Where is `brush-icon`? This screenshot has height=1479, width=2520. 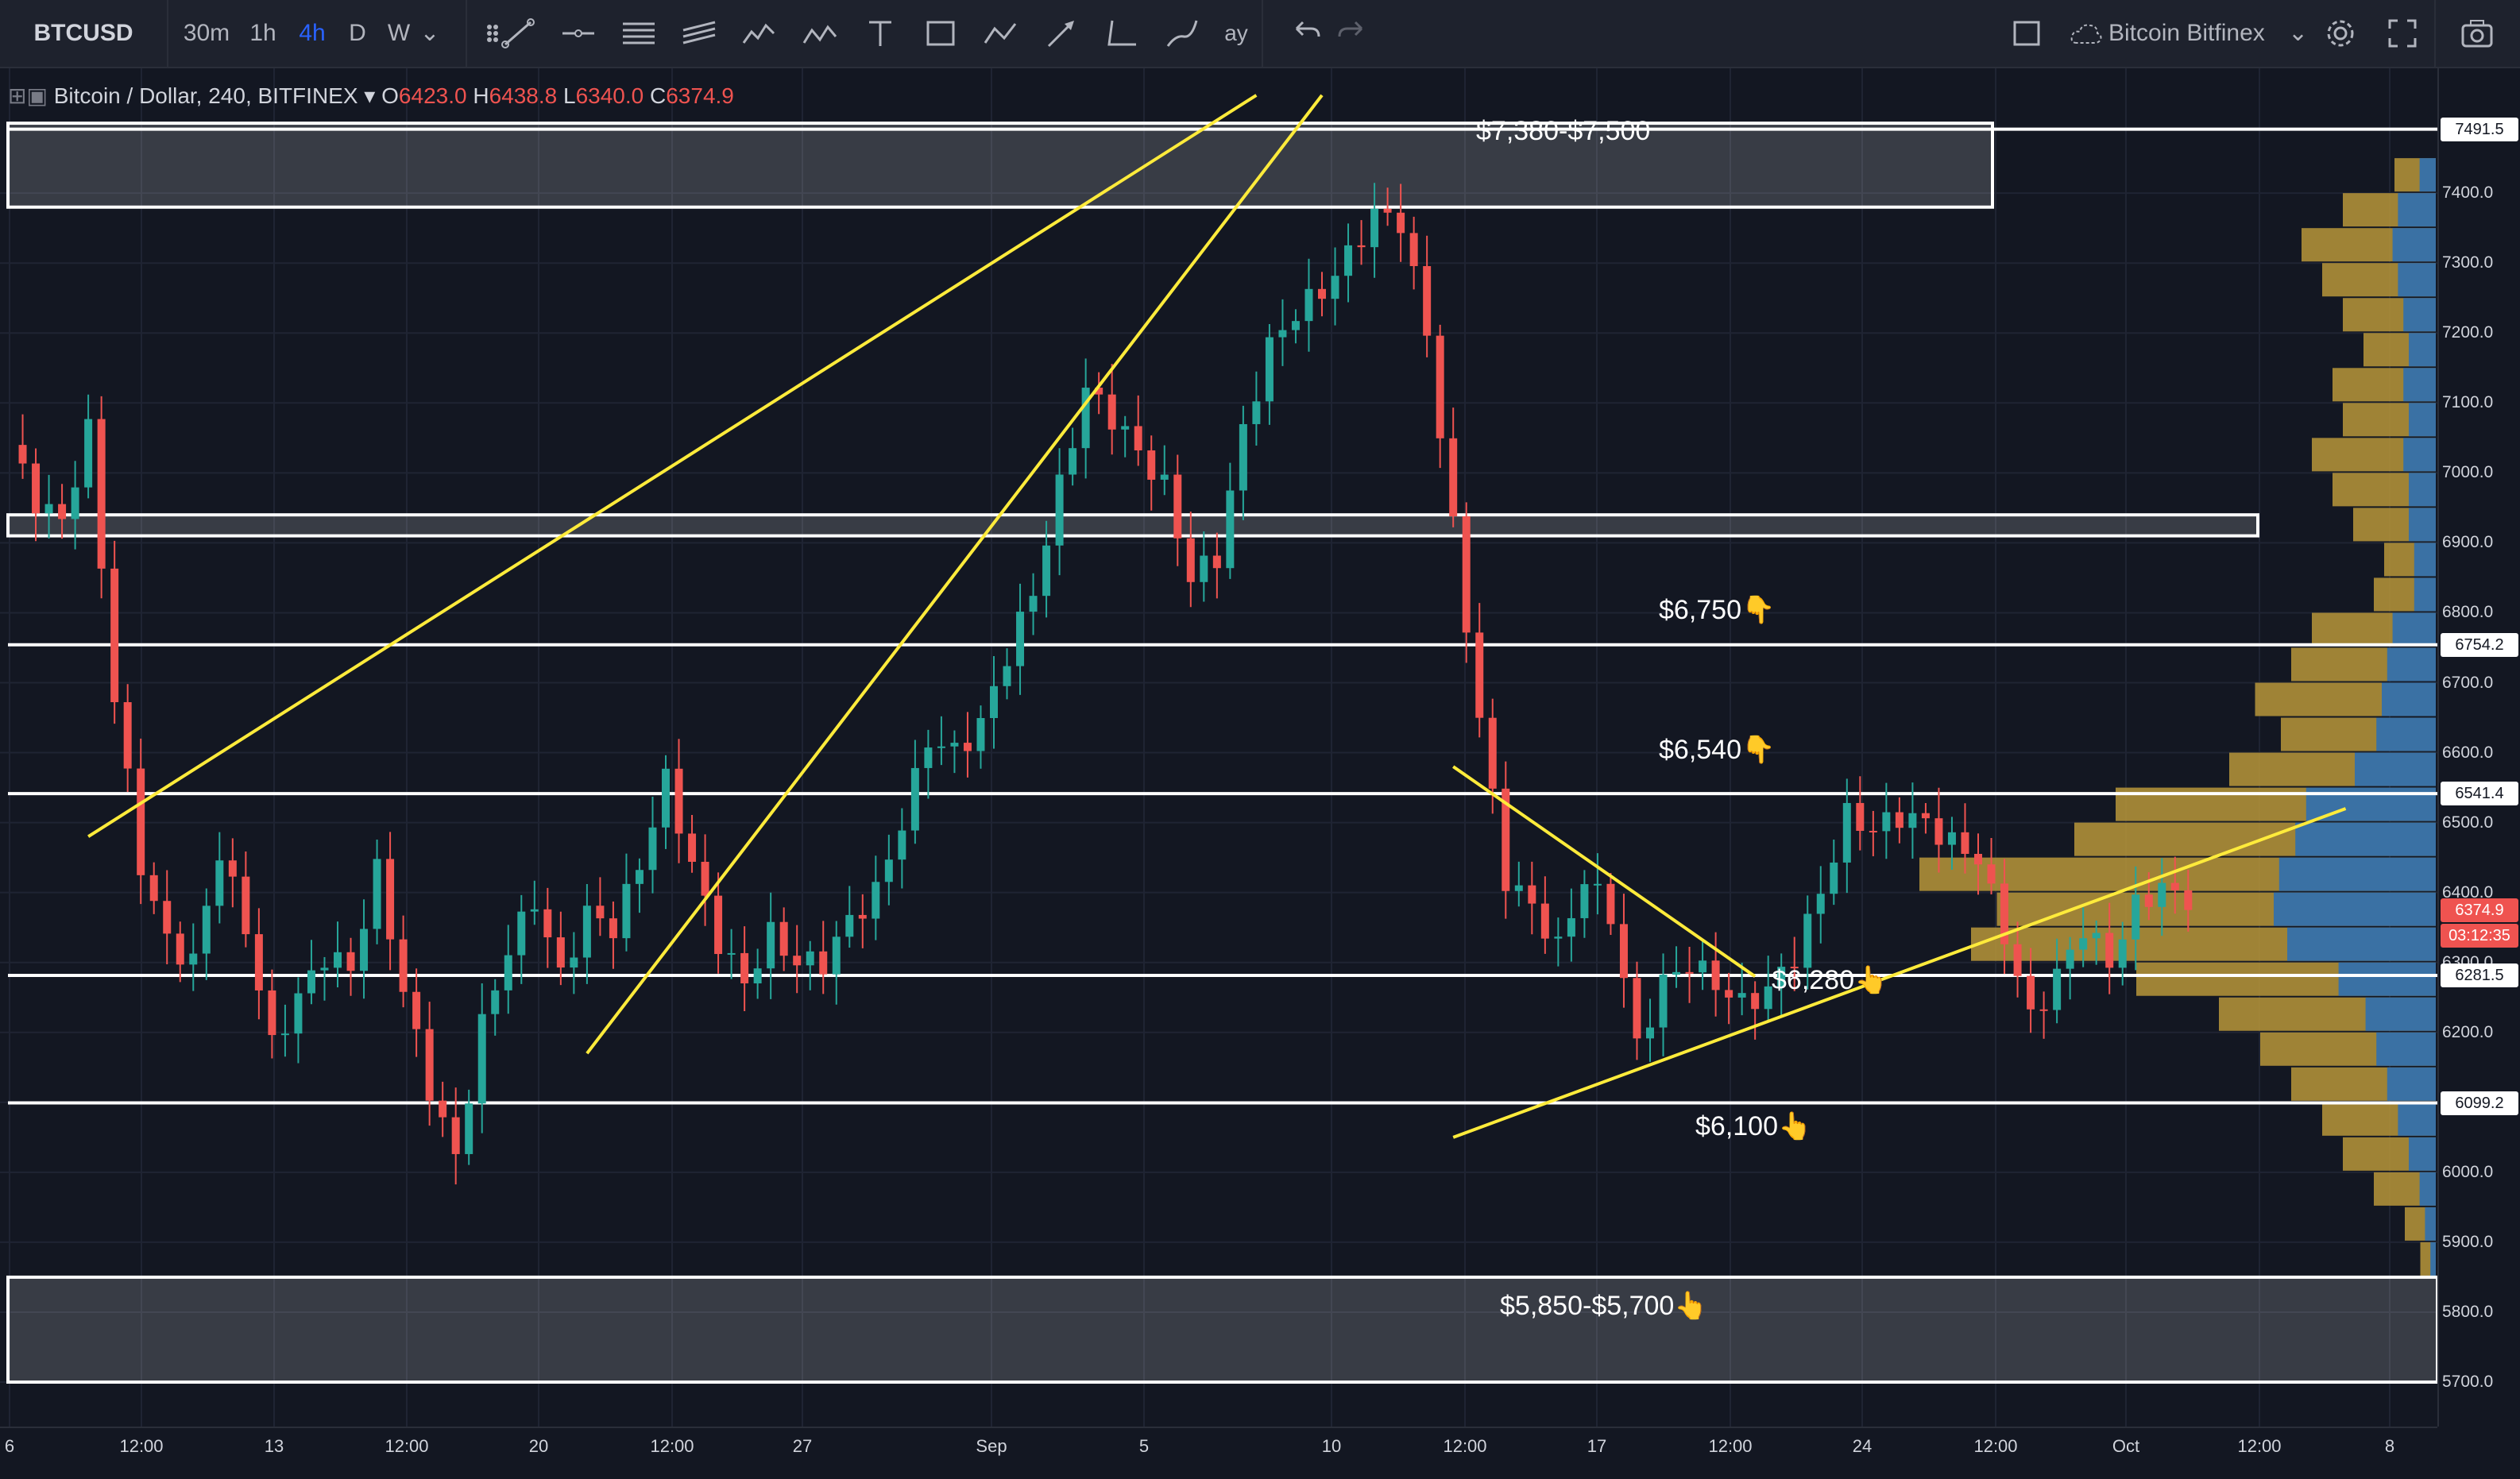
brush-icon is located at coordinates (1182, 33).